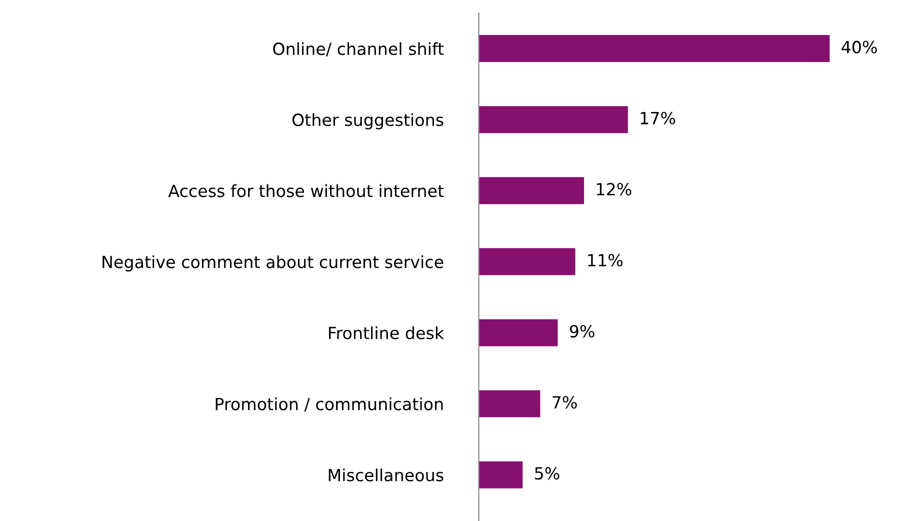 The width and height of the screenshot is (900, 521). Describe the element at coordinates (564, 402) in the screenshot. I see `data-label: 7%` at that location.